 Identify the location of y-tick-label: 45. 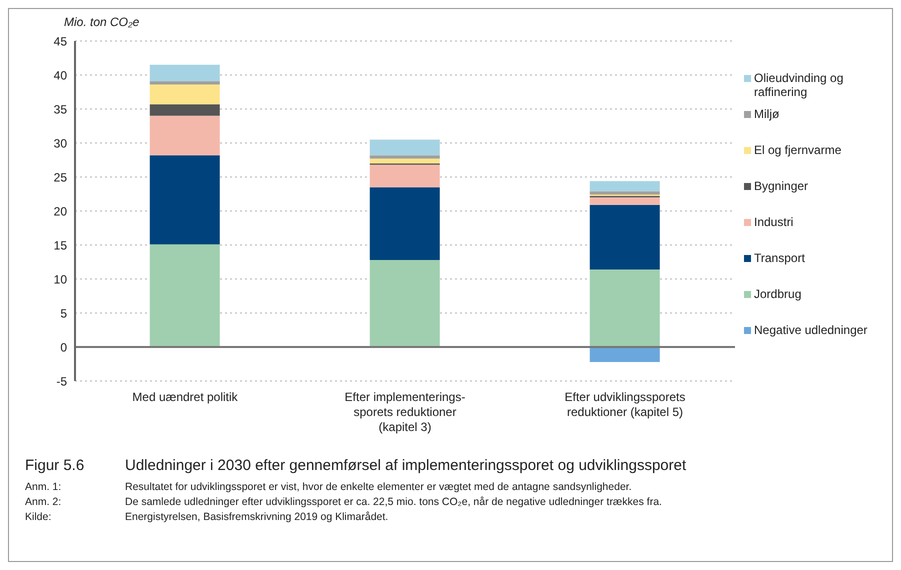
(61, 41).